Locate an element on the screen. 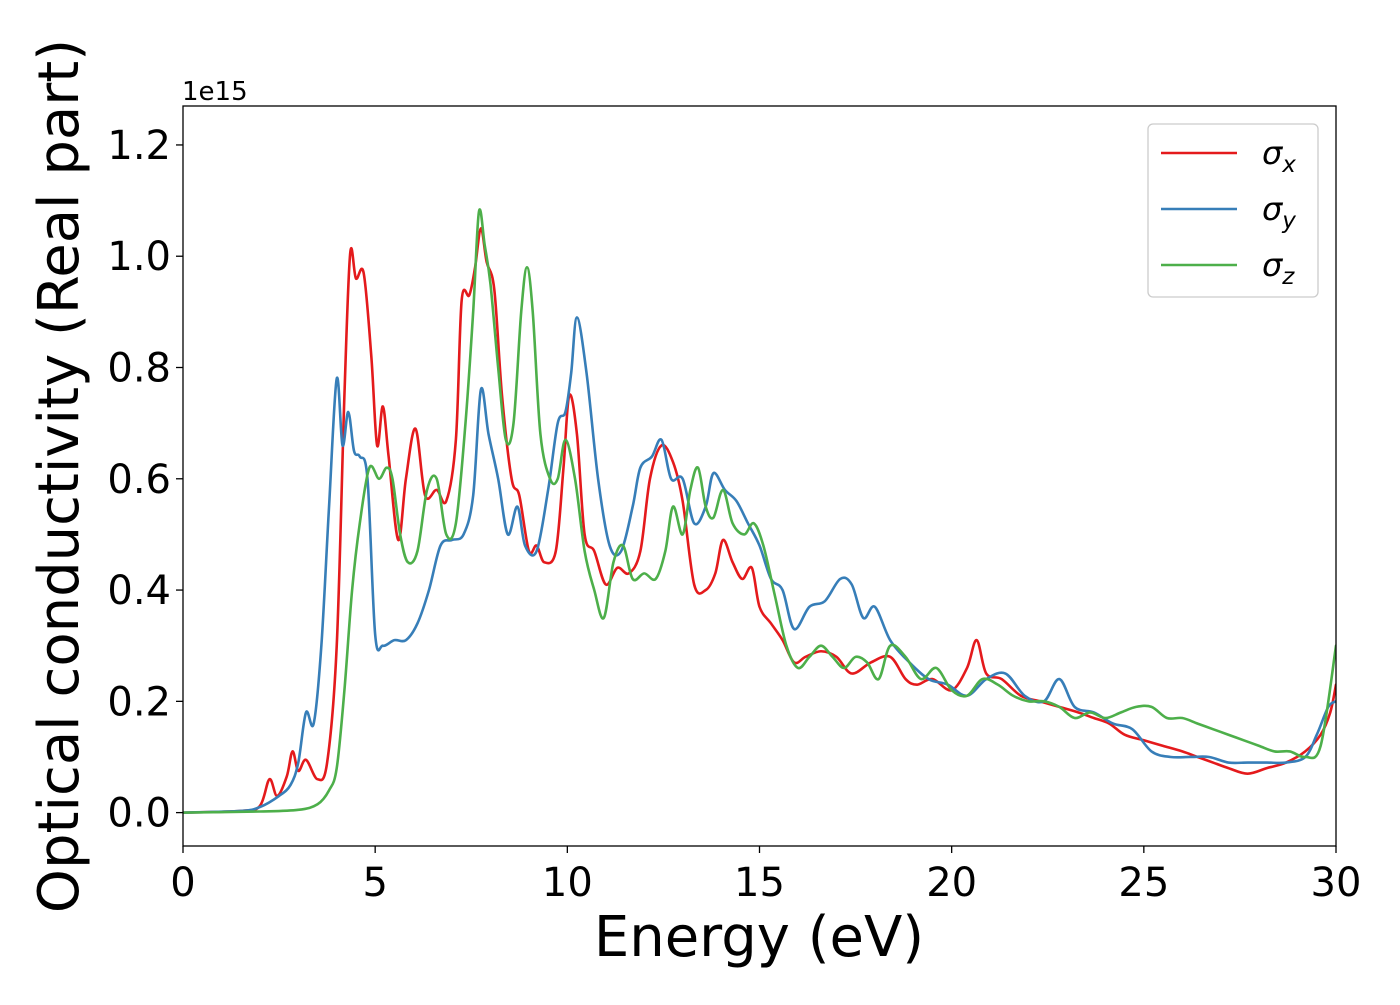  x-tick-label: 5 is located at coordinates (374, 883).